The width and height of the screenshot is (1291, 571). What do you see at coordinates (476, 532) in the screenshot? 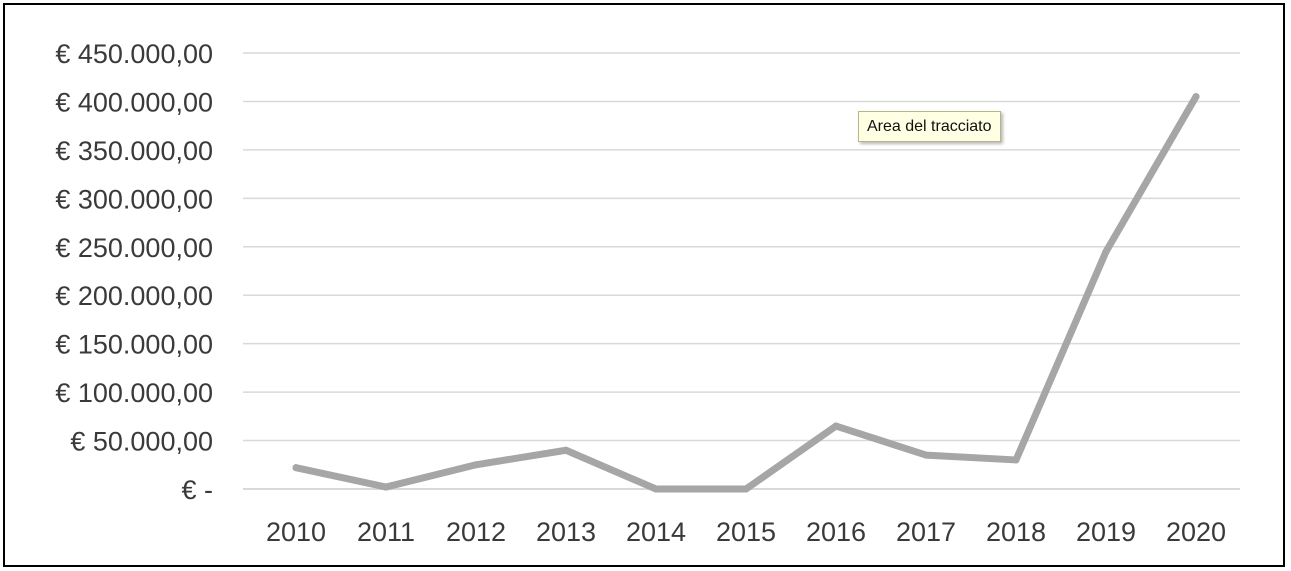
I see `x-tick-label: 2012` at bounding box center [476, 532].